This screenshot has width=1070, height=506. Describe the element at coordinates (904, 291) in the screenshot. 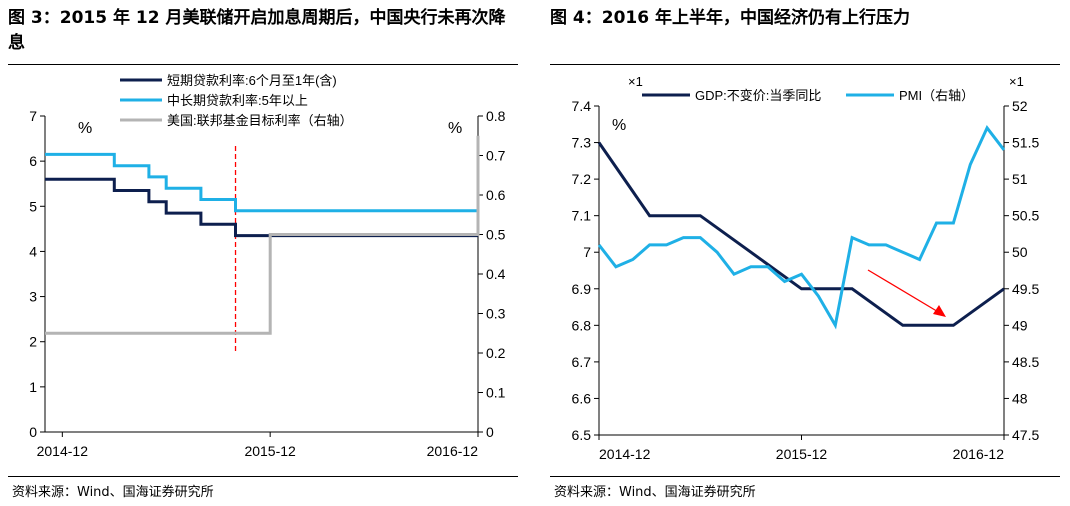

I see `downtrend-arrow` at that location.